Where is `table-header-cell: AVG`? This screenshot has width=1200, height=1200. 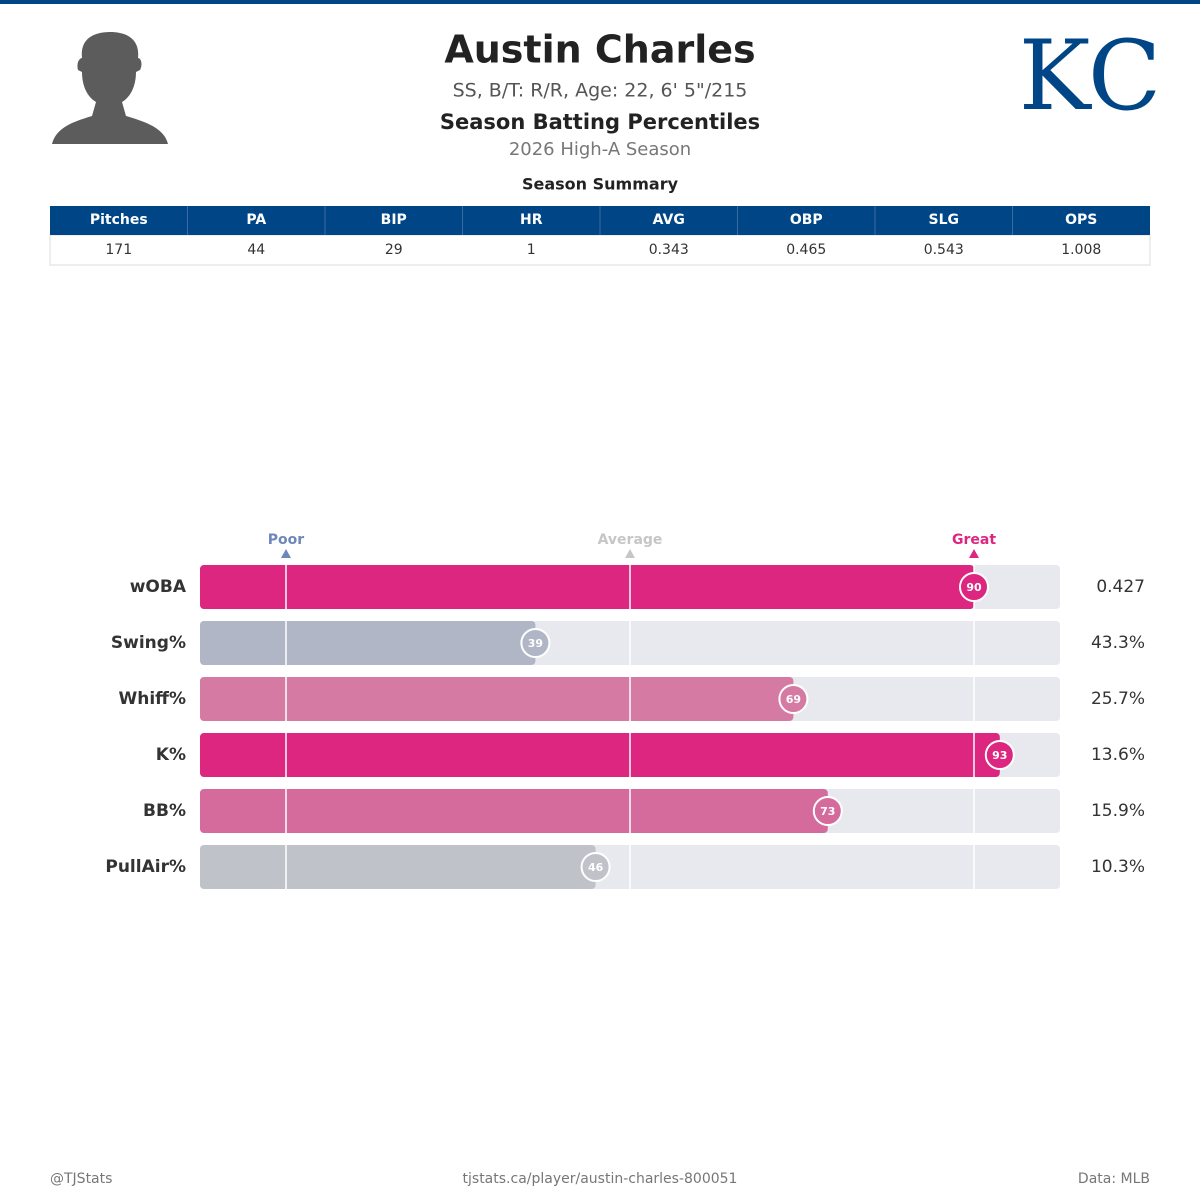
table-header-cell: AVG is located at coordinates (669, 220).